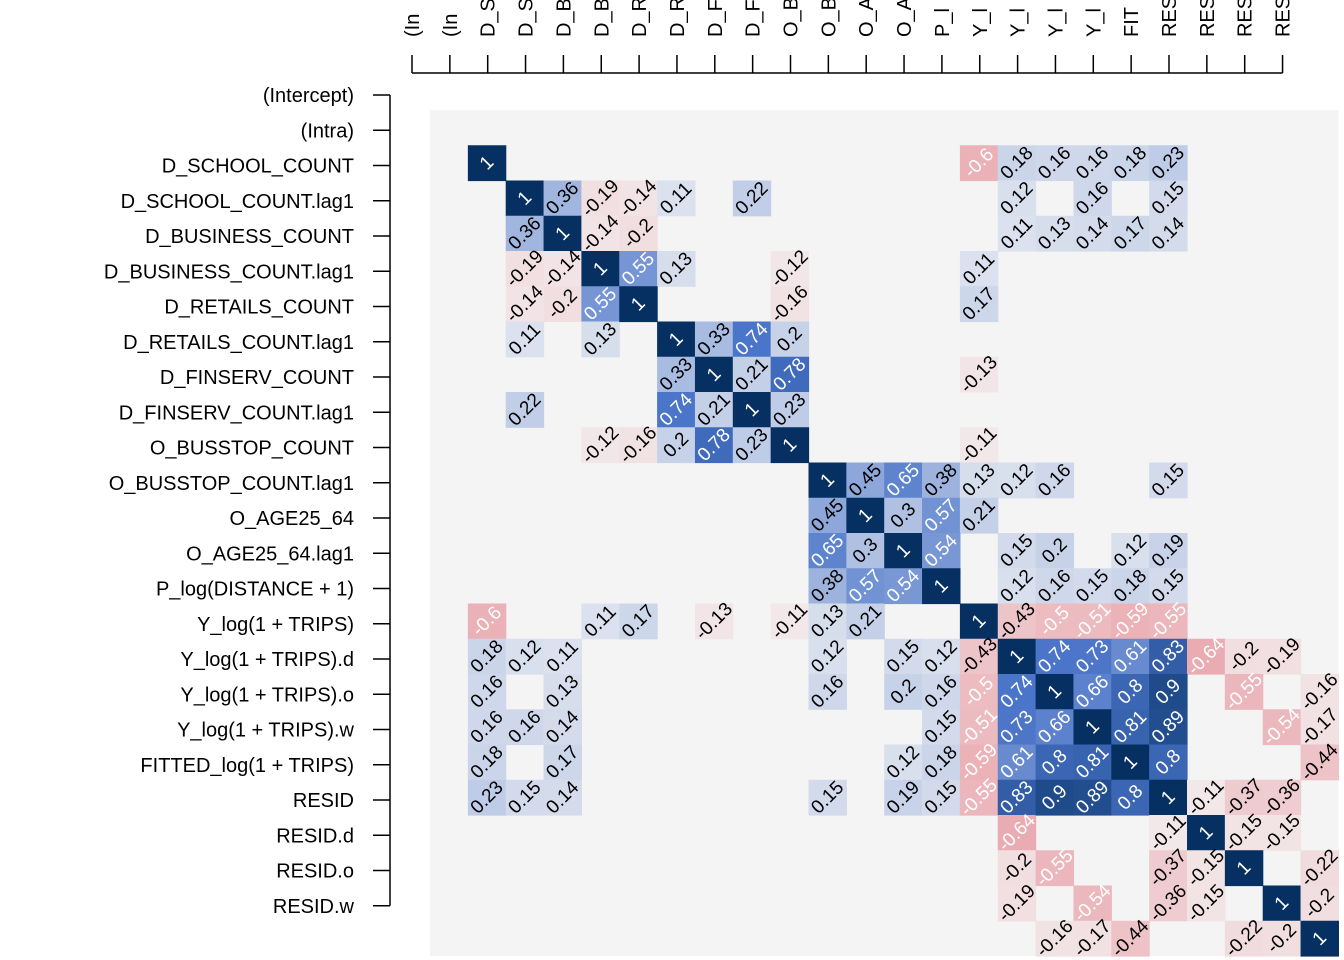  Describe the element at coordinates (238, 343) in the screenshot. I see `left-axis-tick-label: D_RETAILS_COUNT.lag1` at that location.